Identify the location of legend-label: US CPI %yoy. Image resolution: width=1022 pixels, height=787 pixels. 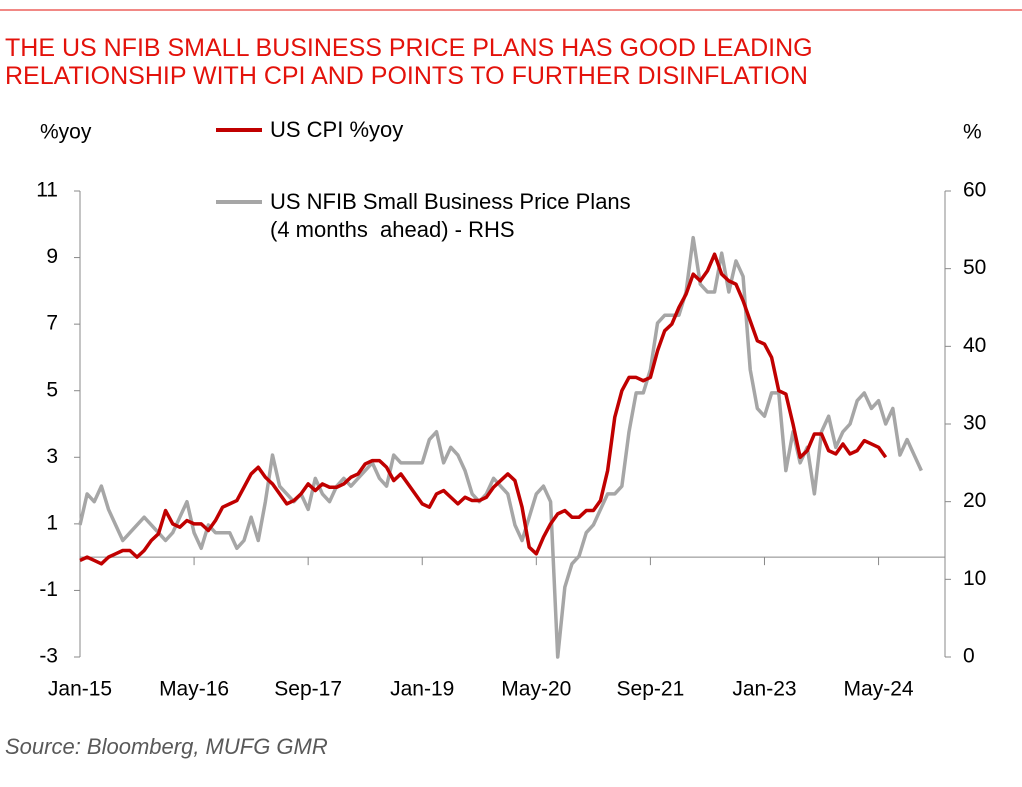
(337, 129).